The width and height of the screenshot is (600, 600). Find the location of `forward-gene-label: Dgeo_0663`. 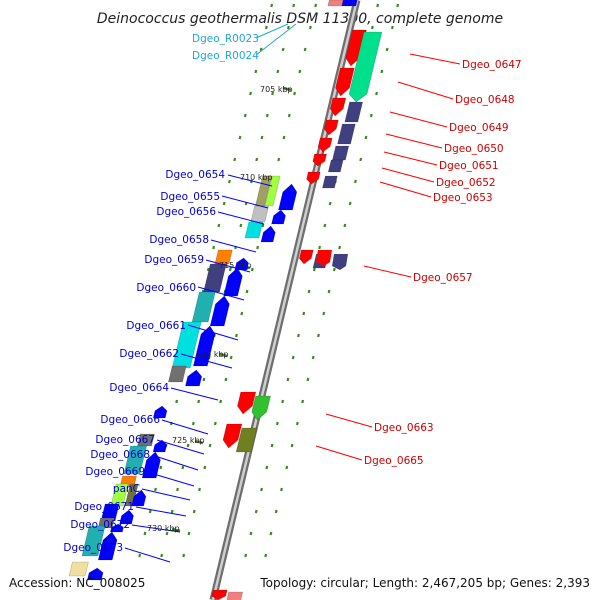

forward-gene-label: Dgeo_0663 is located at coordinates (404, 428).